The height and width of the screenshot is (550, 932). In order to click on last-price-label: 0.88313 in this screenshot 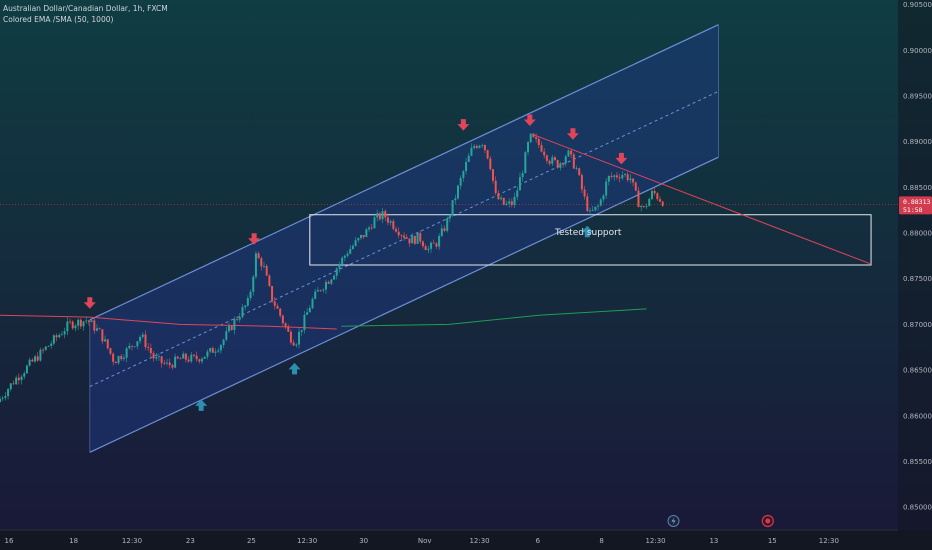, I will do `click(916, 202)`.